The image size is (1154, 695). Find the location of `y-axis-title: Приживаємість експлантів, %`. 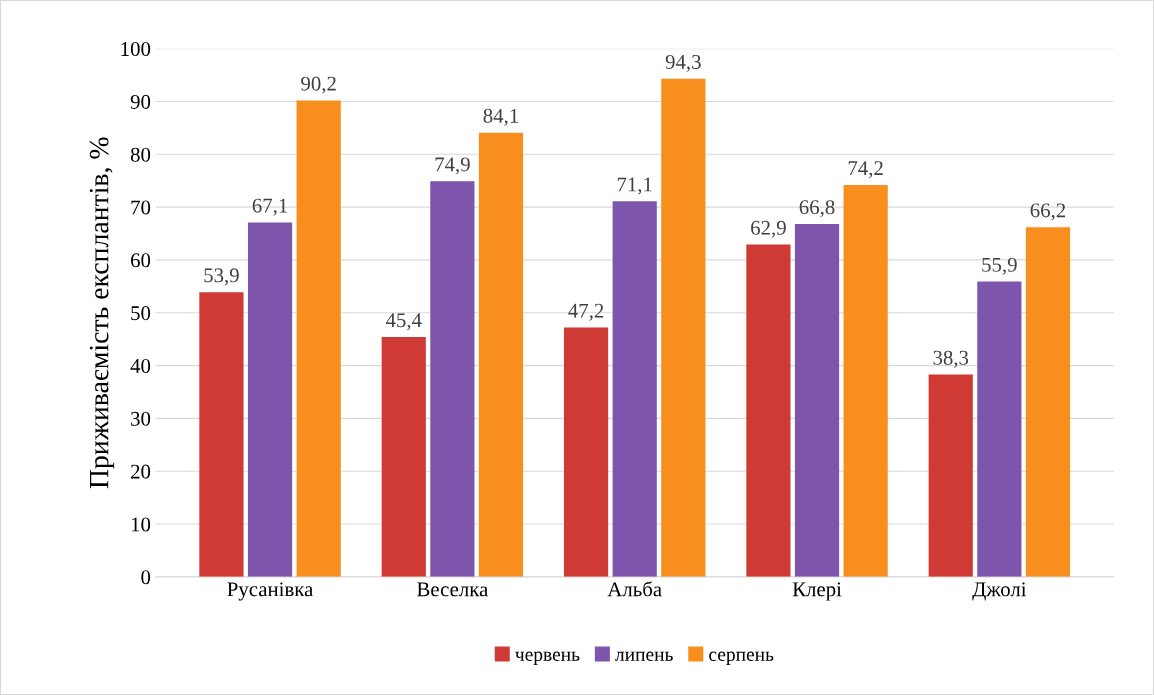

y-axis-title: Приживаємість експлантів, % is located at coordinates (102, 313).